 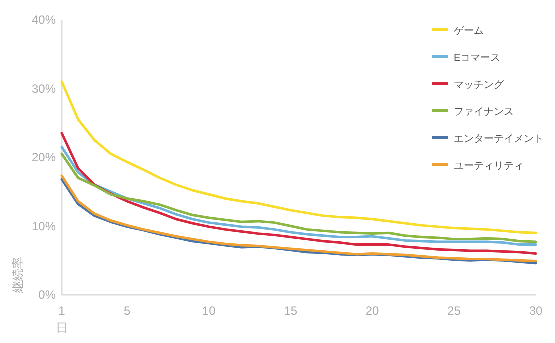 I want to click on x-tick-label: 25, so click(x=455, y=311).